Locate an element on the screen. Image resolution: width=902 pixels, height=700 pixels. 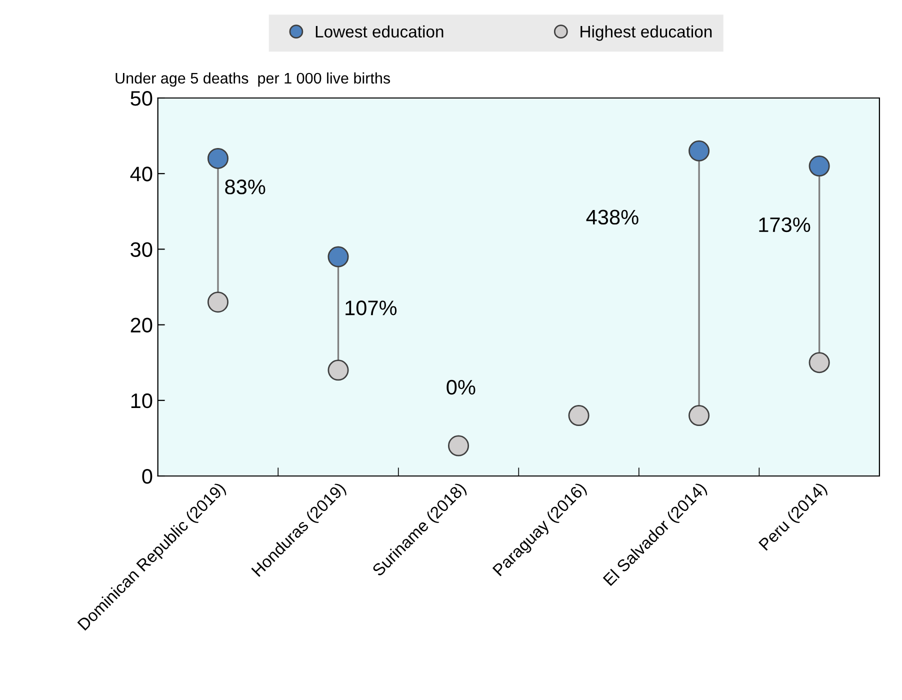
y-tick-label: 40 is located at coordinates (141, 174).